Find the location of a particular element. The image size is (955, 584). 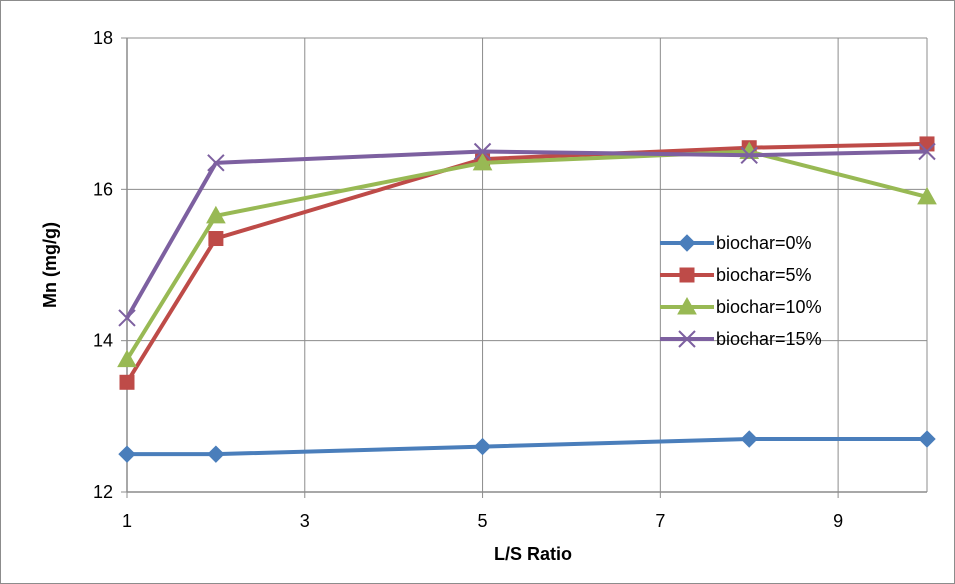

x-tick-label: 3 is located at coordinates (305, 521).